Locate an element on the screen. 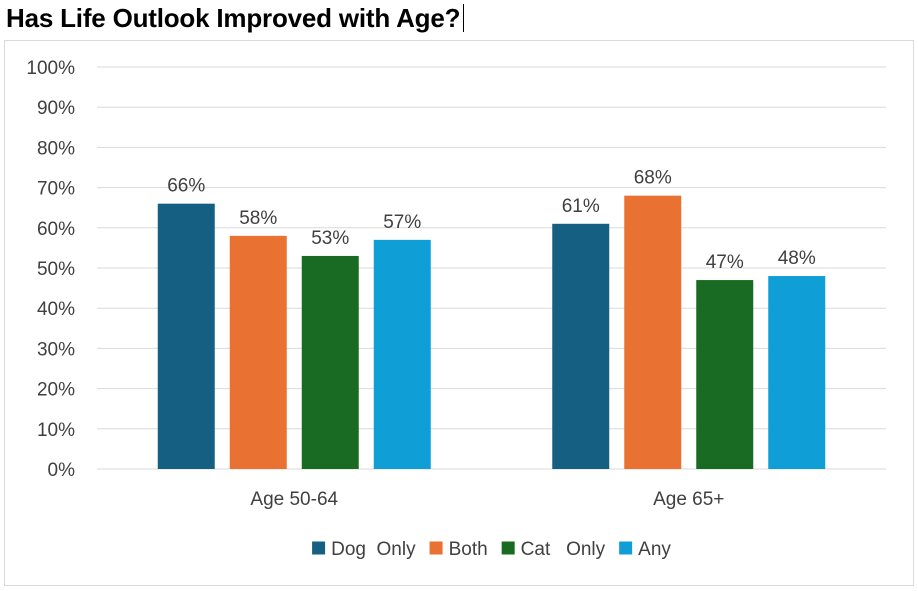  legend-item: Dog Only is located at coordinates (364, 549).